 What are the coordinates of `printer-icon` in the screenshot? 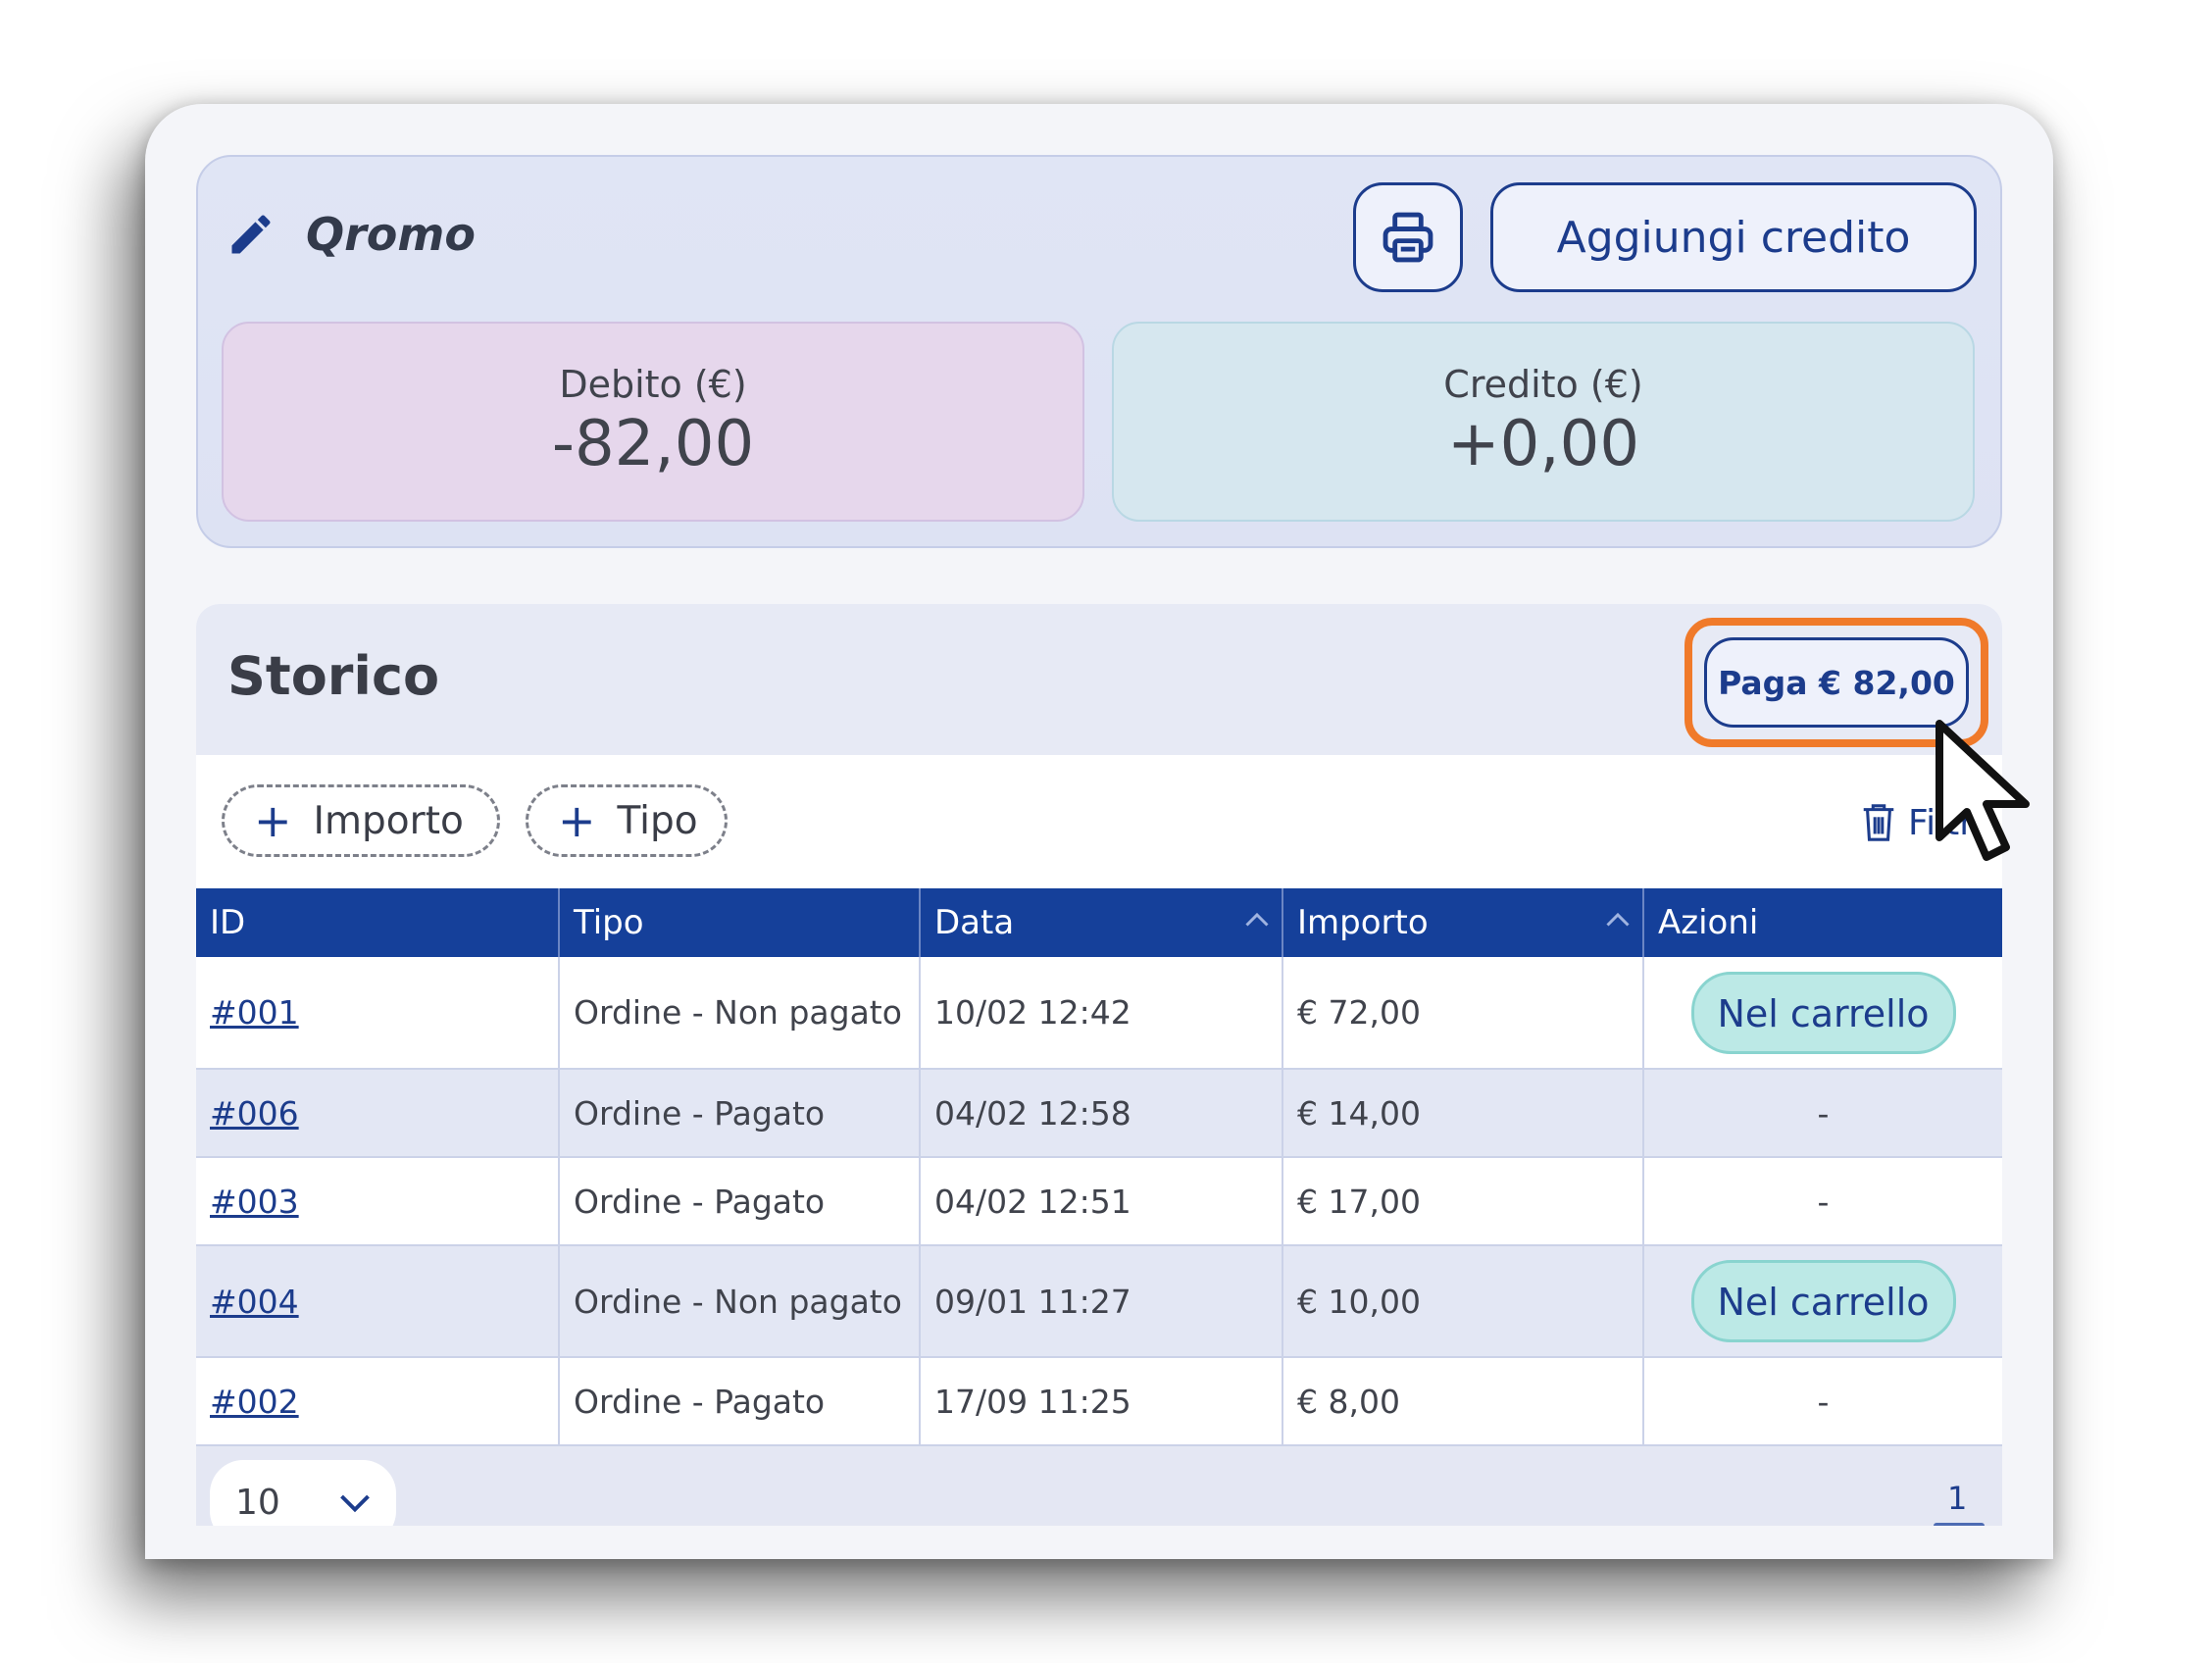 It's located at (1407, 238).